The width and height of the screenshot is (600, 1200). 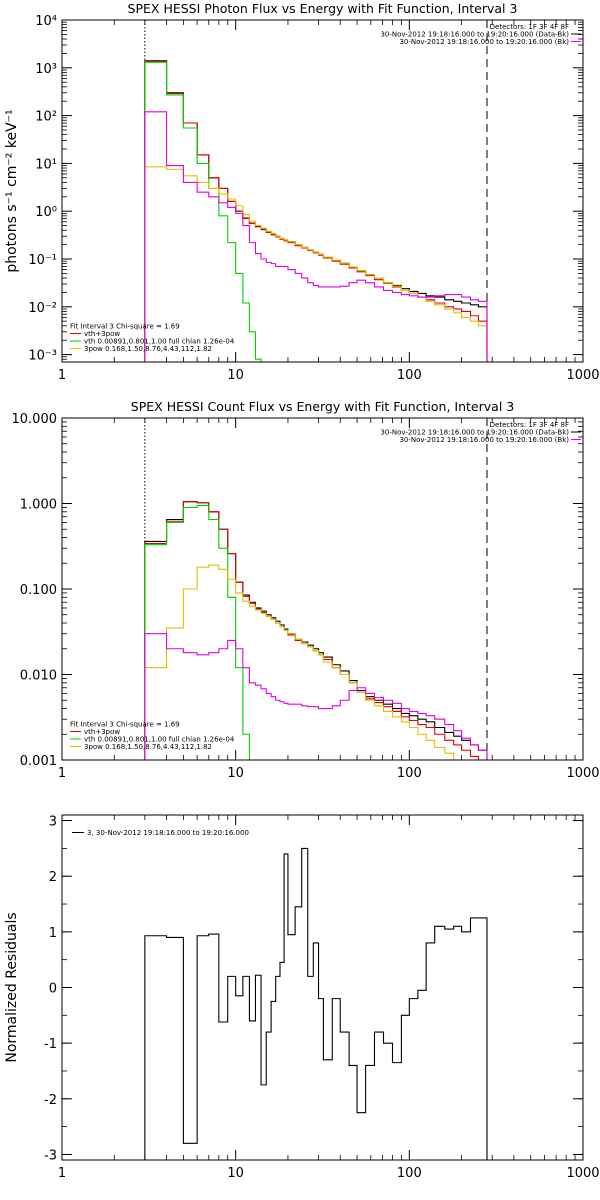 What do you see at coordinates (46, 69) in the screenshot?
I see `y-tick-label: 10³` at bounding box center [46, 69].